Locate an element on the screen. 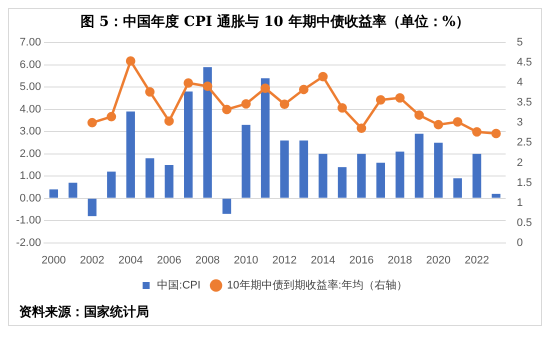  x-tick-label: 2022 is located at coordinates (477, 260).